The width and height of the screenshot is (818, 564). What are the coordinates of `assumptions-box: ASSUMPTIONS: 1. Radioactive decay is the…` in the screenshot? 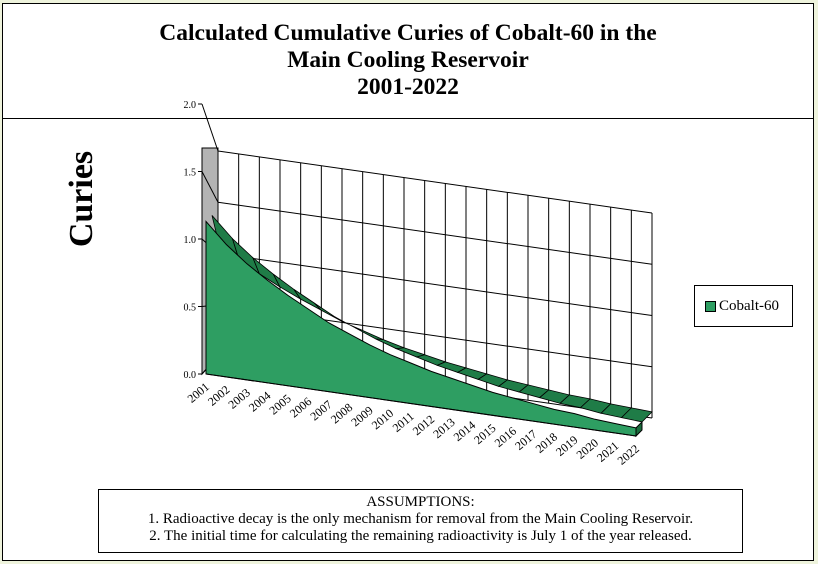 It's located at (420, 521).